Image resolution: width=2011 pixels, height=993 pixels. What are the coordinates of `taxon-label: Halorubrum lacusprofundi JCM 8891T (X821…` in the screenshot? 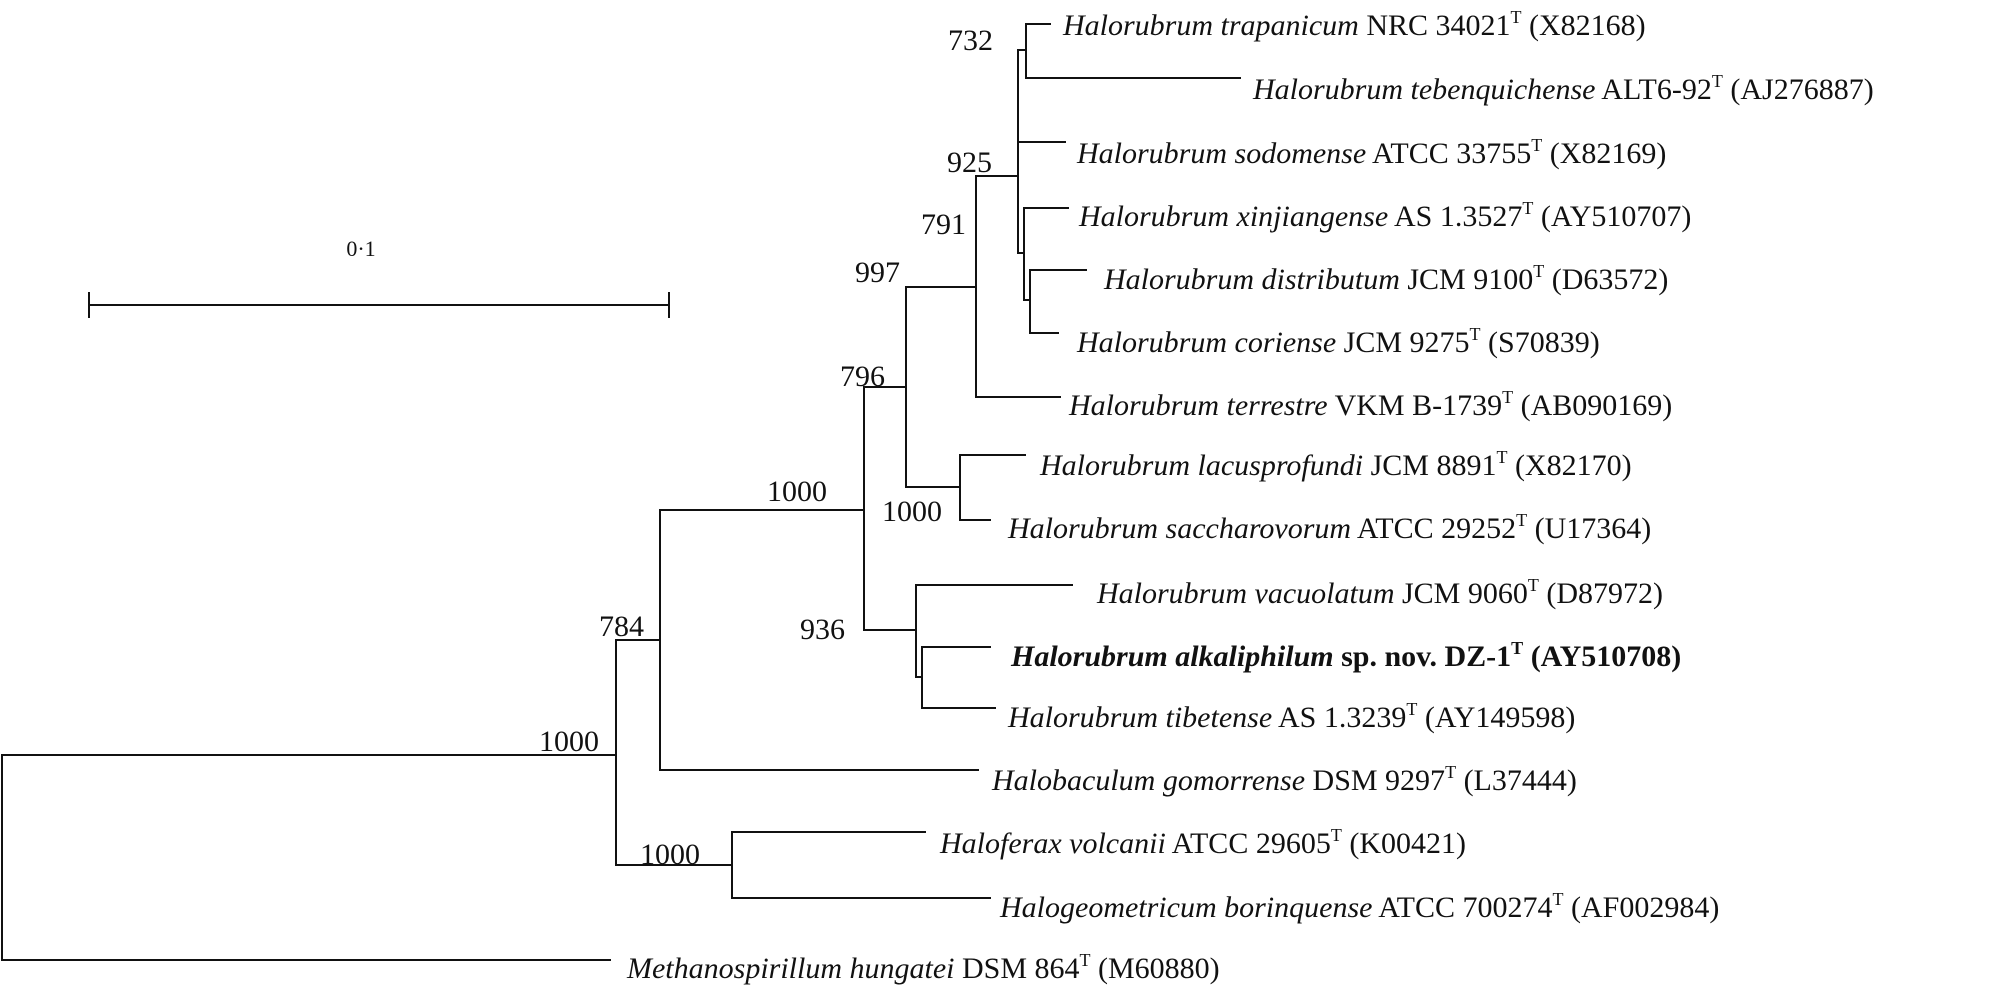 It's located at (1335, 464).